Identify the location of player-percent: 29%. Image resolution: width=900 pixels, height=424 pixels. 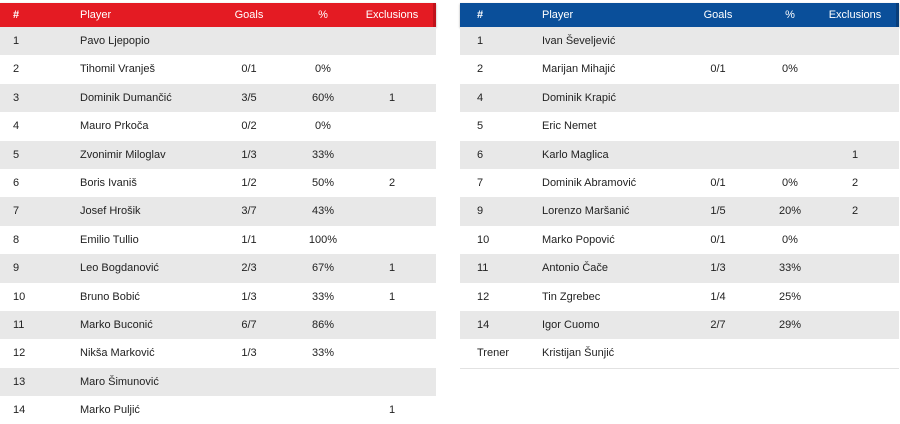
(790, 324).